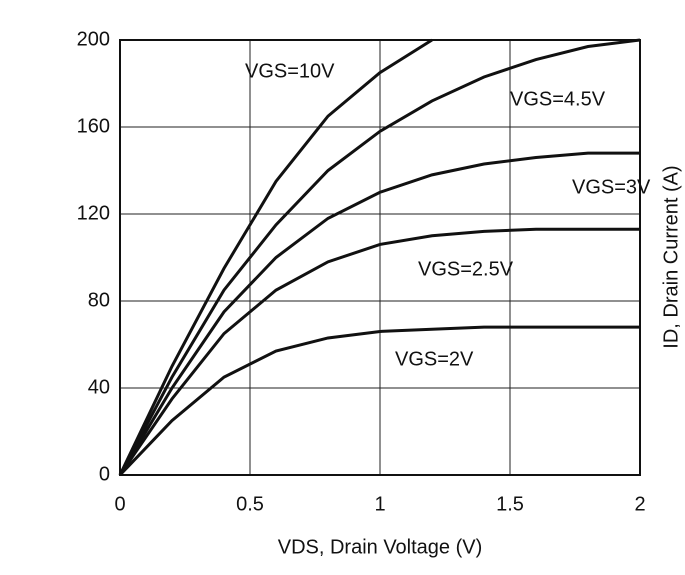 Image resolution: width=685 pixels, height=575 pixels. I want to click on legend-label: VGS=2.5V, so click(466, 269).